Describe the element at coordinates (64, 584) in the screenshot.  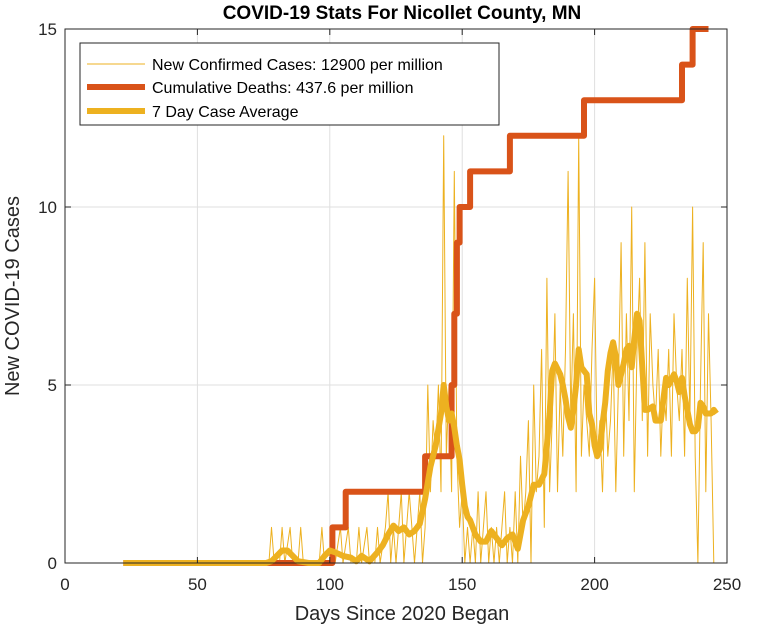
I see `x-tick-label: 0` at that location.